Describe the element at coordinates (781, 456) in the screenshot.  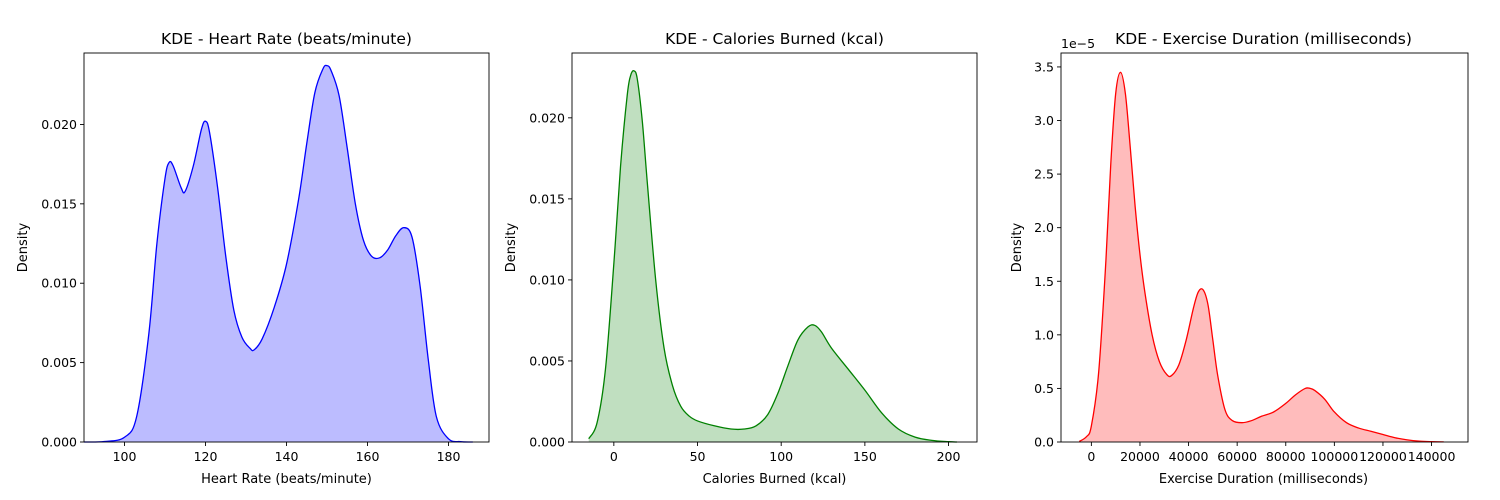
I see `calories-burned-x-tick-label: 100` at that location.